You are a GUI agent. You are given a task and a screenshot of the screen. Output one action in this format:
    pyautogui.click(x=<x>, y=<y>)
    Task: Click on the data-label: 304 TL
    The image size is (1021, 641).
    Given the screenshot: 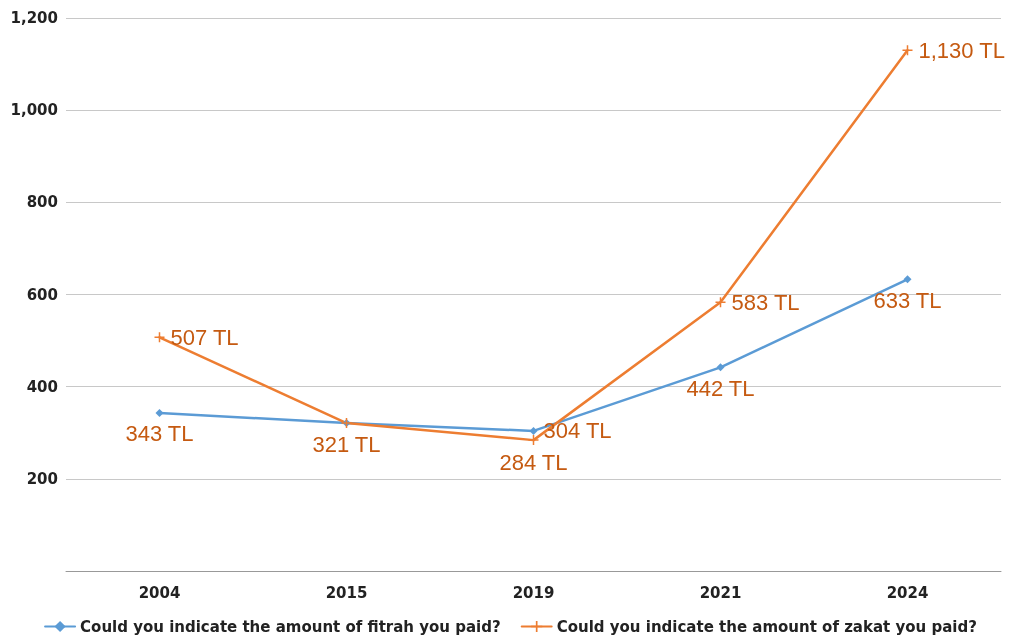 What is the action you would take?
    pyautogui.click(x=577, y=431)
    